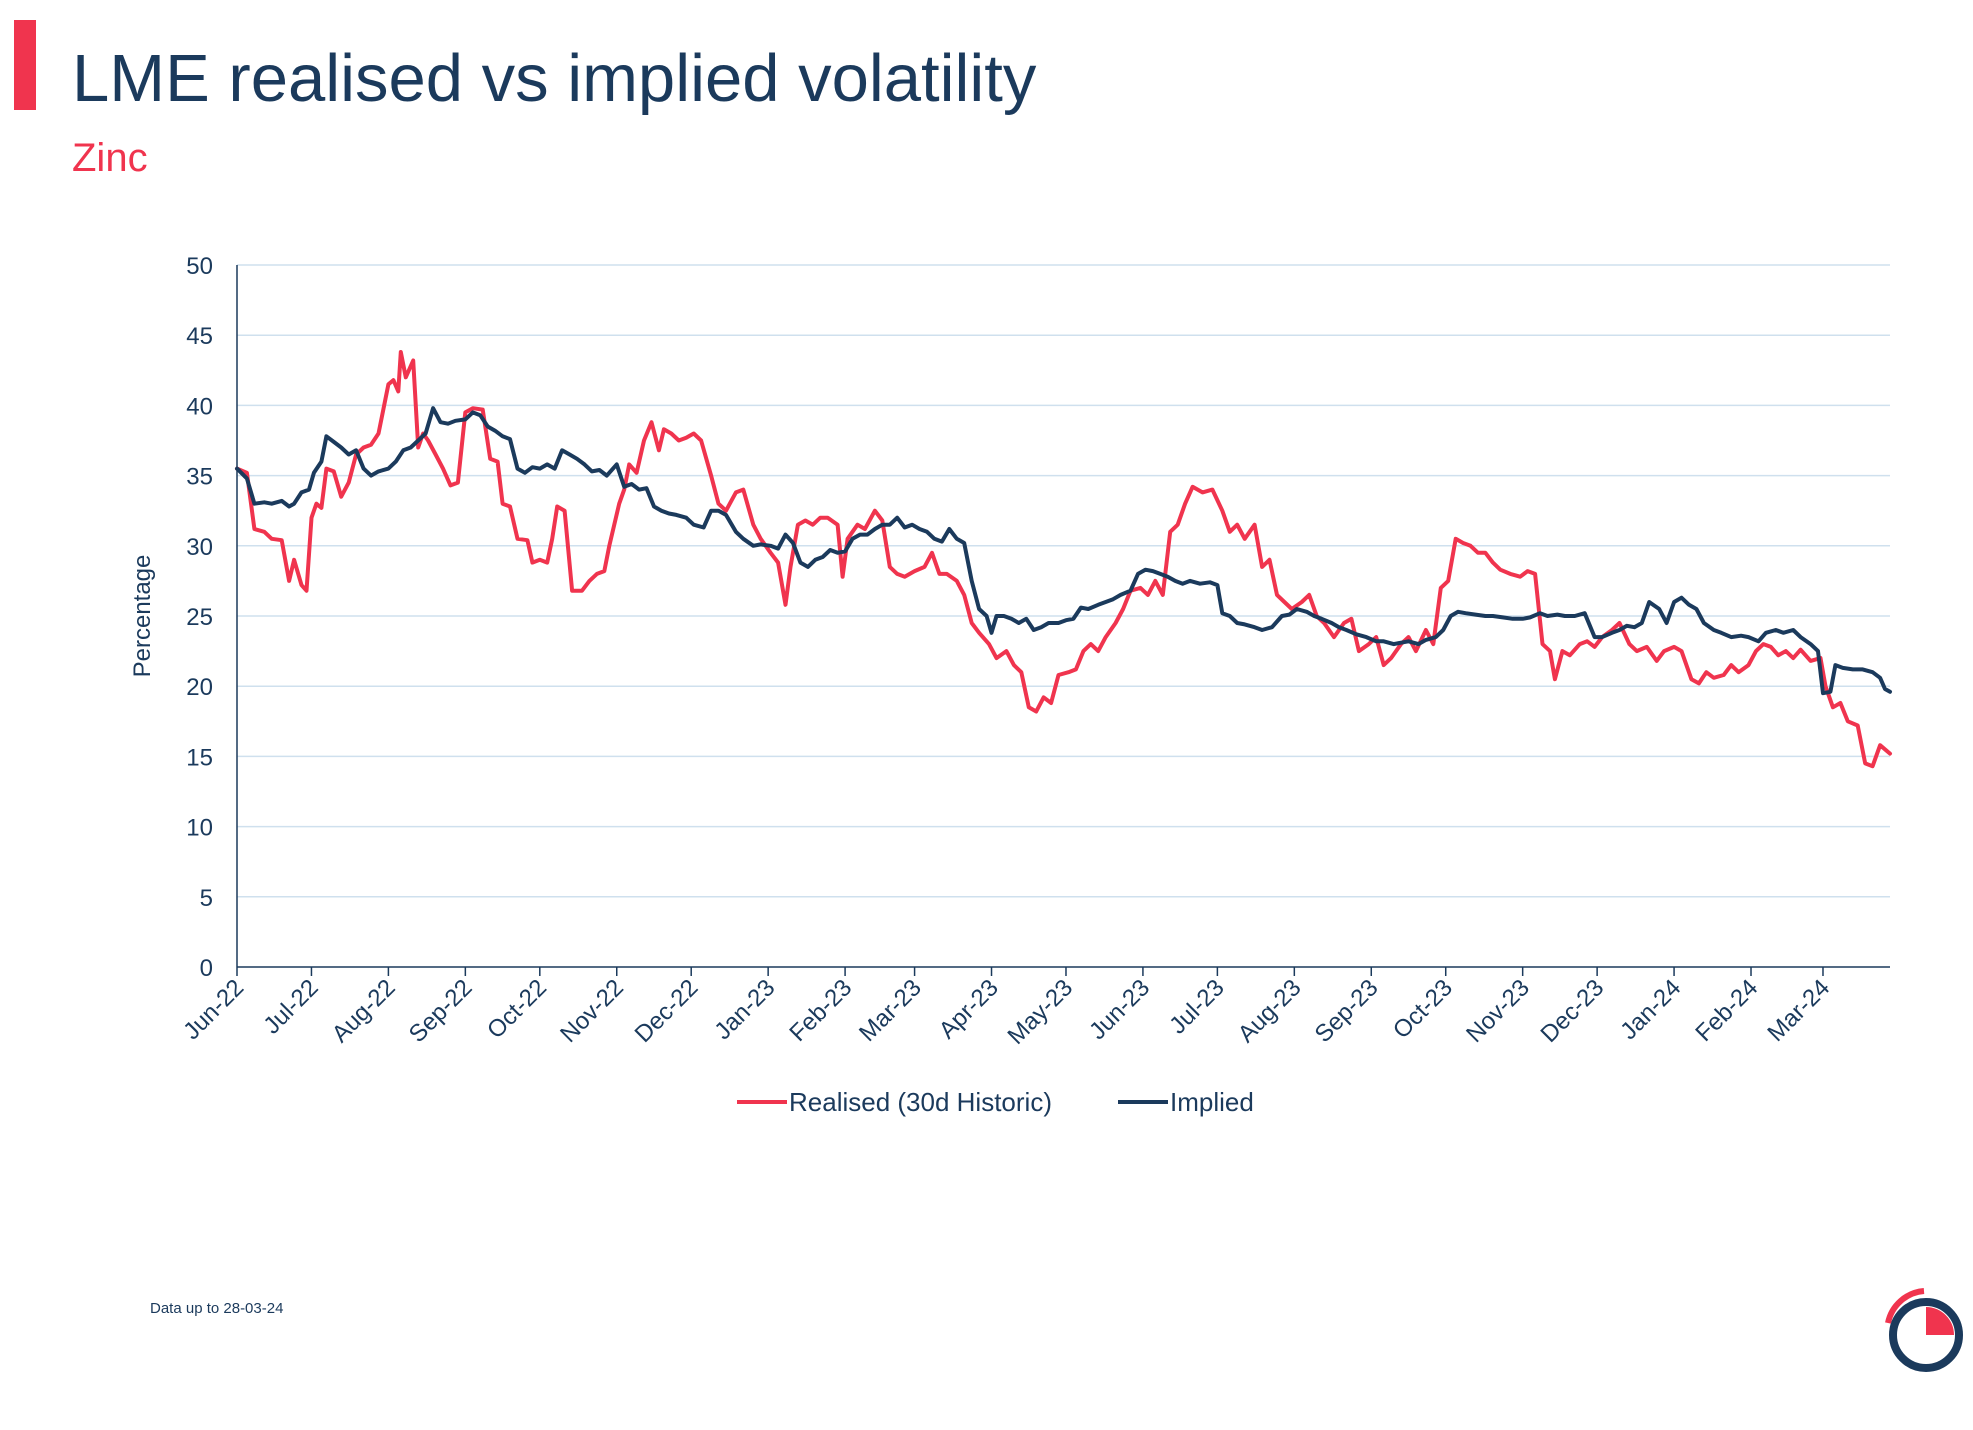 This screenshot has width=1973, height=1430. What do you see at coordinates (199, 406) in the screenshot?
I see `y-tick-label: 40` at bounding box center [199, 406].